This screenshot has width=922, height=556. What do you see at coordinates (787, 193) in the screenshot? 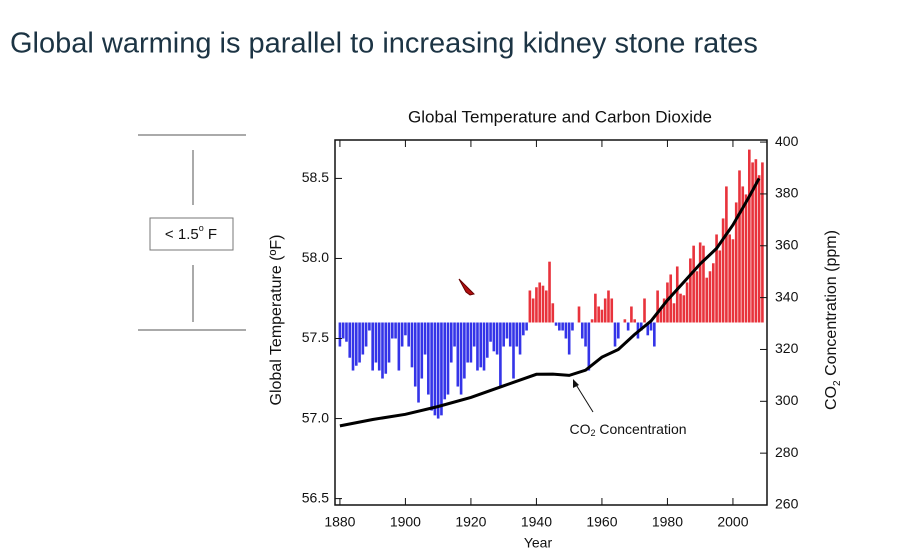
I see `y2-tick-label: 380` at bounding box center [787, 193].